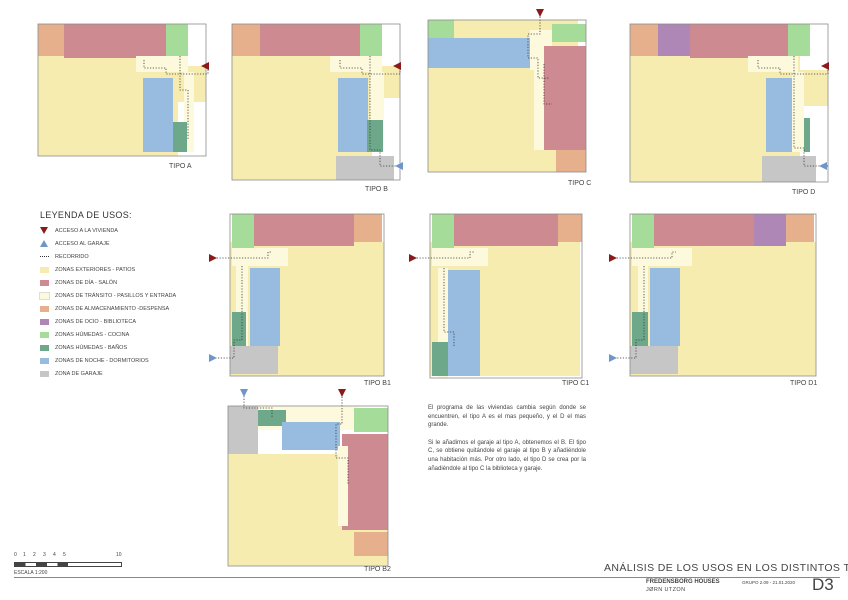 The image size is (848, 600). Describe the element at coordinates (180, 166) in the screenshot. I see `plan-label: TIPO A` at that location.